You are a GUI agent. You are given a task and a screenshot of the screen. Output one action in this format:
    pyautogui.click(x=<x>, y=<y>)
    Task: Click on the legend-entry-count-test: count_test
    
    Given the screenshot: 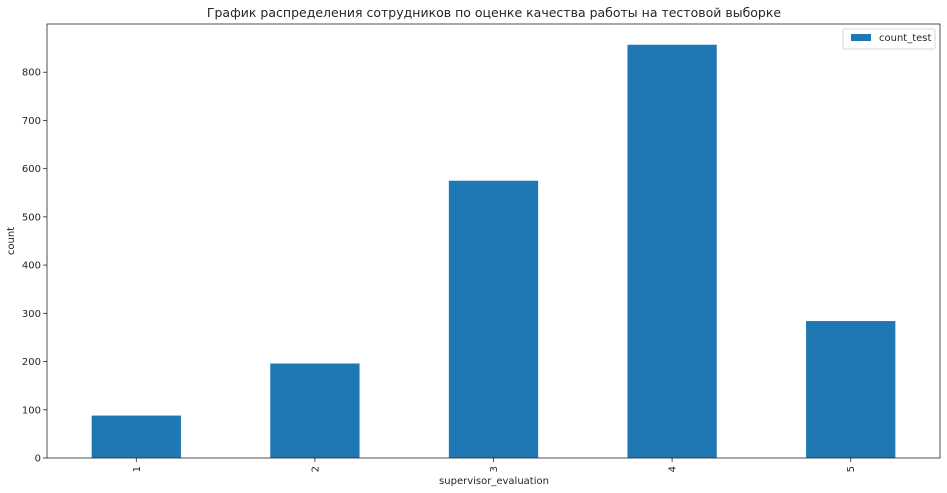 What is the action you would take?
    pyautogui.click(x=905, y=38)
    